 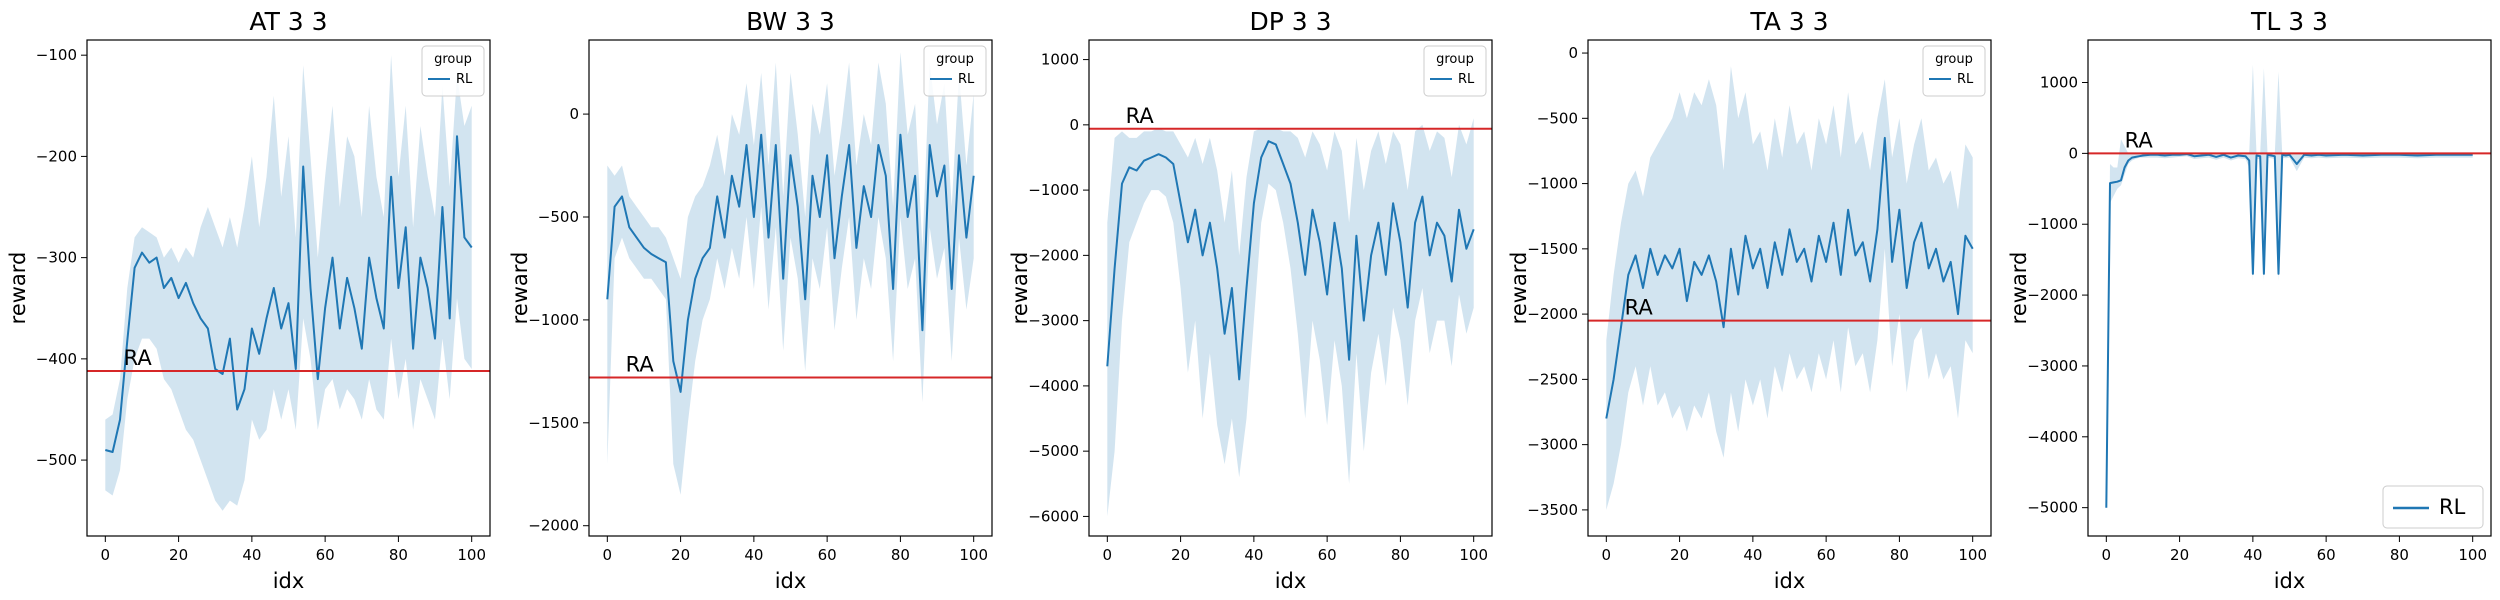 What do you see at coordinates (2289, 21) in the screenshot?
I see `chart-title: TL 3 3` at bounding box center [2289, 21].